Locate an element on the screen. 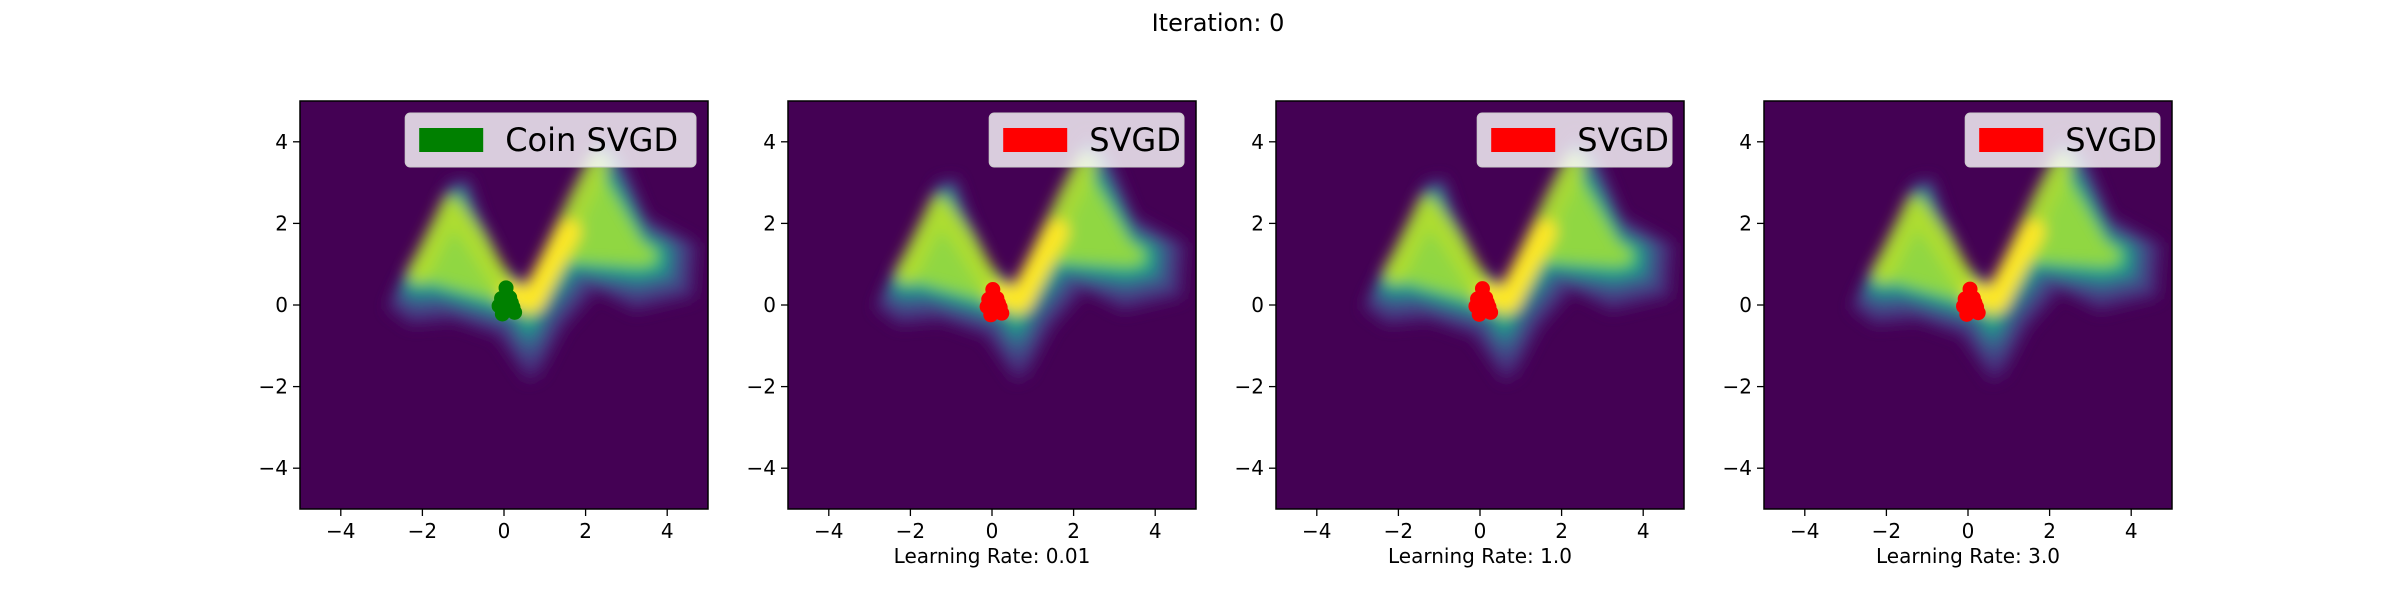 Image resolution: width=2400 pixels, height=600 pixels. subplot-3: −4 −2 0 2 4 −4 −2 0 2 4 Learning Rate: 1.0 SVGD is located at coordinates (1460, 334).